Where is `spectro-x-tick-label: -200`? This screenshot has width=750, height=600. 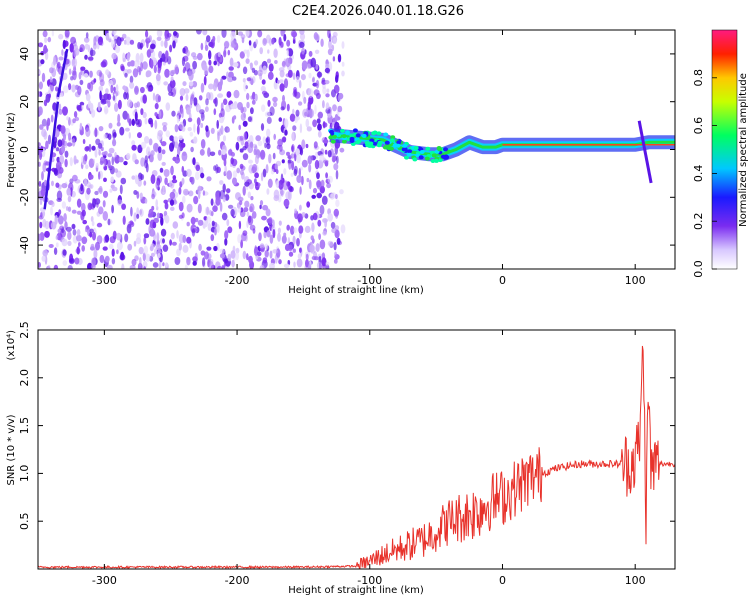 spectro-x-tick-label: -200 is located at coordinates (237, 280).